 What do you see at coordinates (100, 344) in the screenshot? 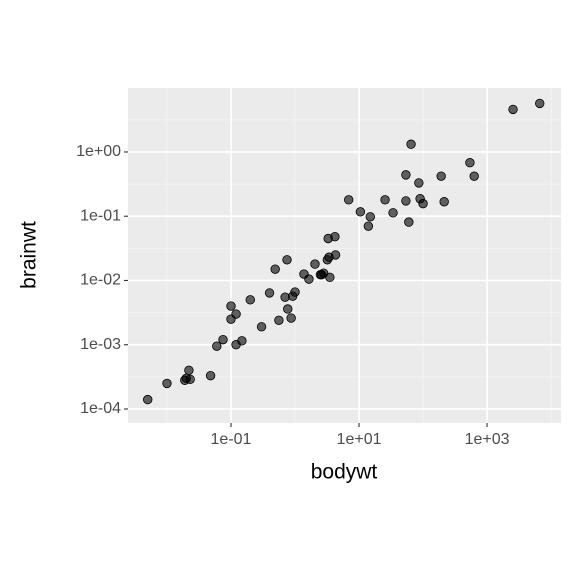
I see `y-tick-label: 1e-03` at bounding box center [100, 344].